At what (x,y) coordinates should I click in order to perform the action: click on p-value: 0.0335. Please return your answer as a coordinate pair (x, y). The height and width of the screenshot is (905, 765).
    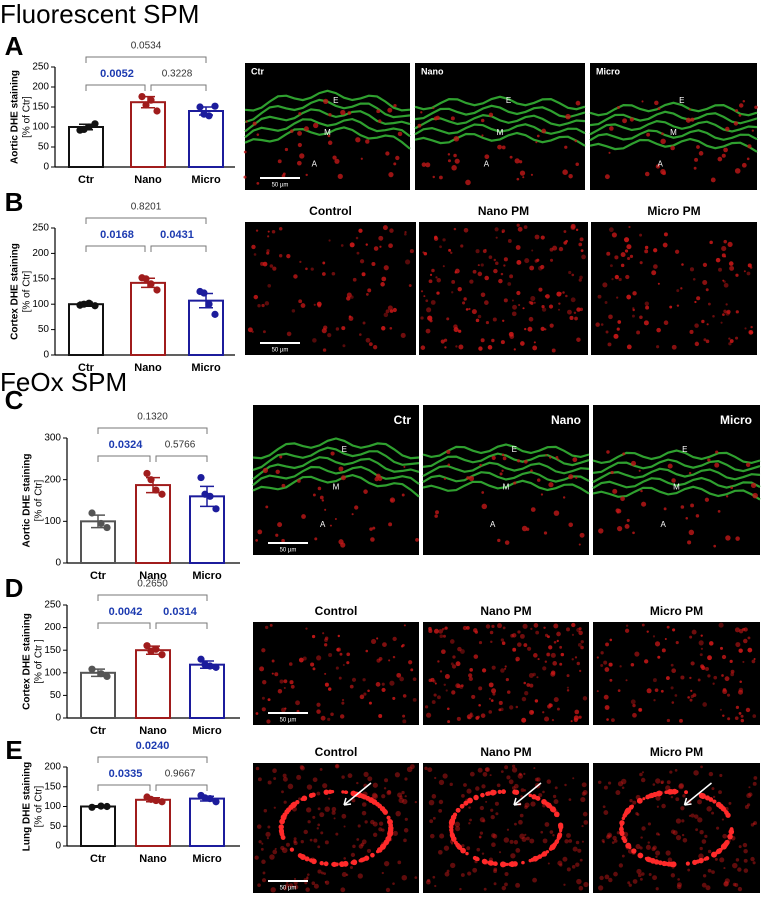
    Looking at the image, I should click on (126, 774).